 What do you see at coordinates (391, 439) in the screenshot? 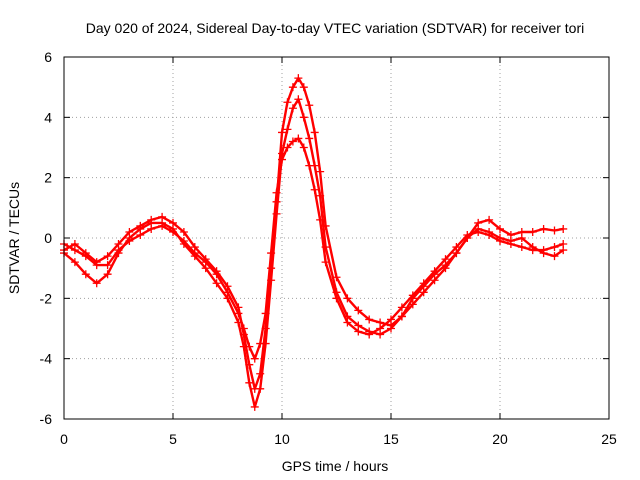
I see `x-tick-label: 15` at bounding box center [391, 439].